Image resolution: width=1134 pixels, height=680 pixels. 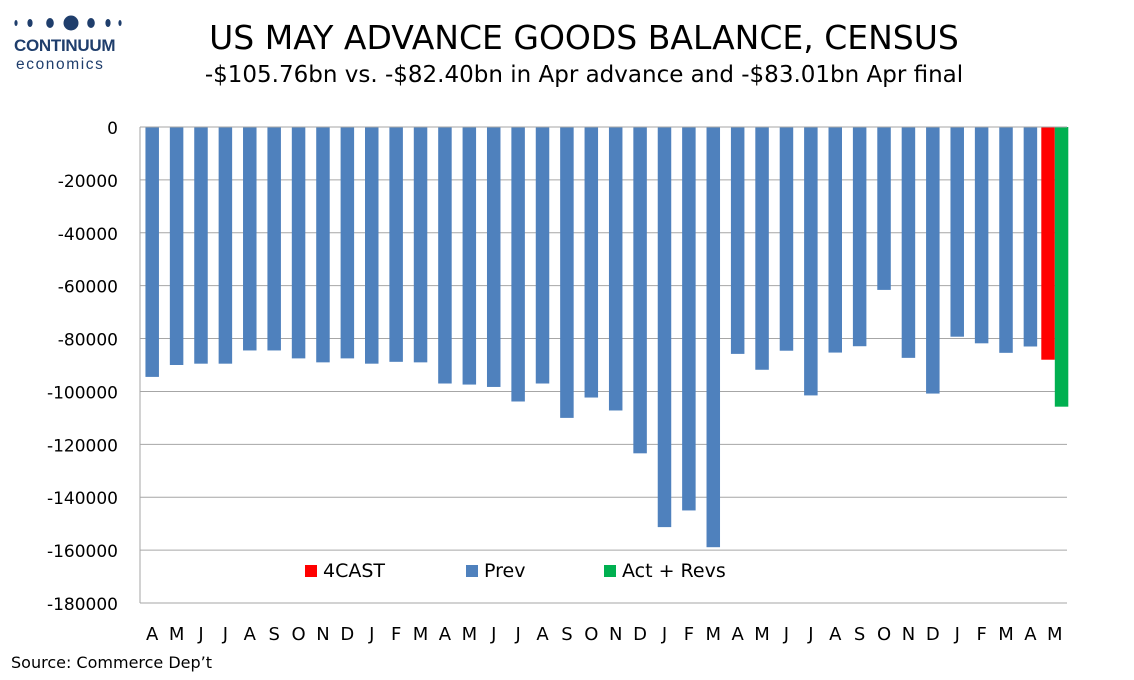 I want to click on source-note: Source: Commerce Dep’t, so click(x=112, y=662).